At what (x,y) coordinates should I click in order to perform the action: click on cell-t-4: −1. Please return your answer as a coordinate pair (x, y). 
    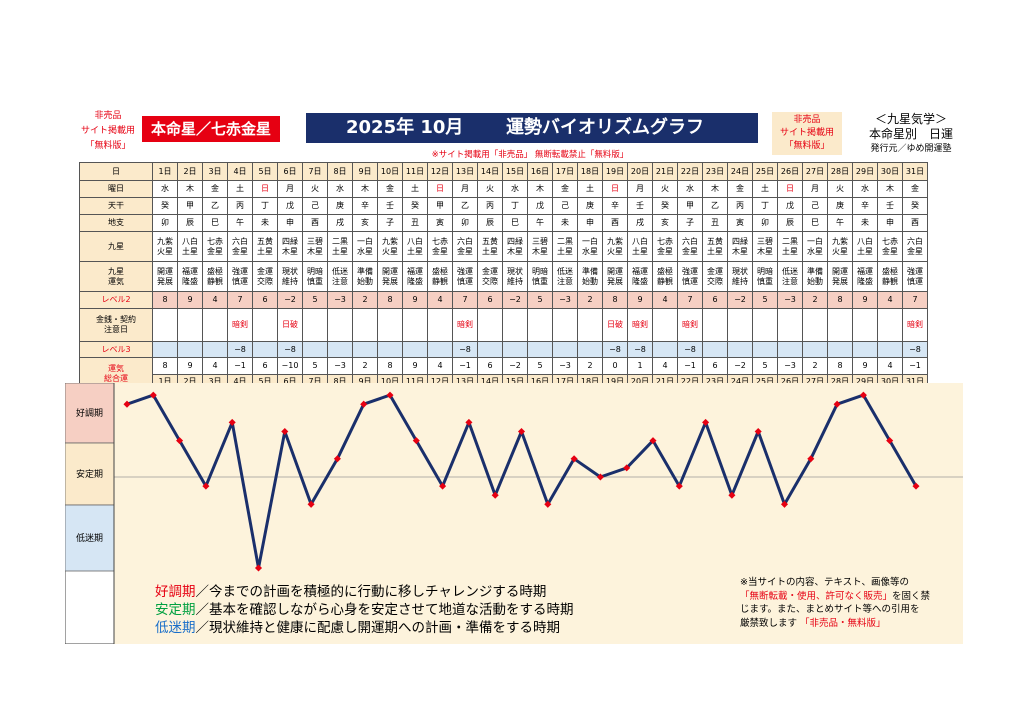
    Looking at the image, I should click on (240, 366).